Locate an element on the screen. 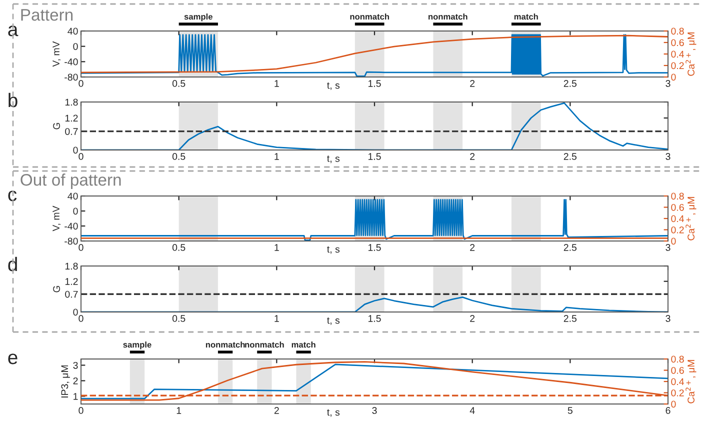  x-tick-label: 6 is located at coordinates (668, 410).